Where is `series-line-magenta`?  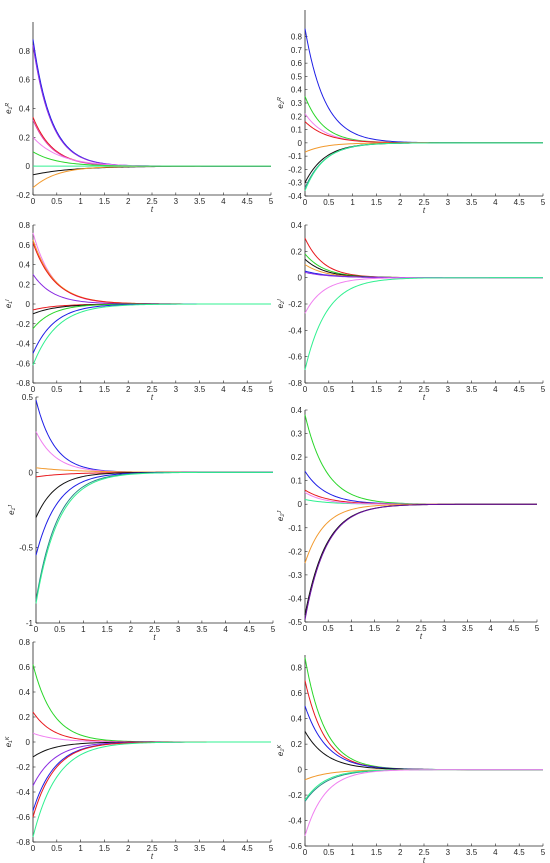
series-line-magenta is located at coordinates (151, 143).